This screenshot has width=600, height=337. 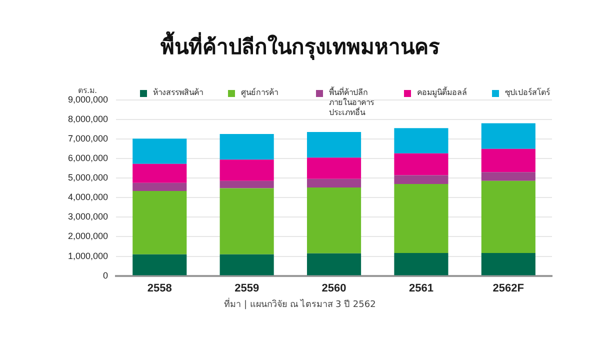 What do you see at coordinates (178, 93) in the screenshot?
I see `legend-label: ห้างสรรพสินค้า` at bounding box center [178, 93].